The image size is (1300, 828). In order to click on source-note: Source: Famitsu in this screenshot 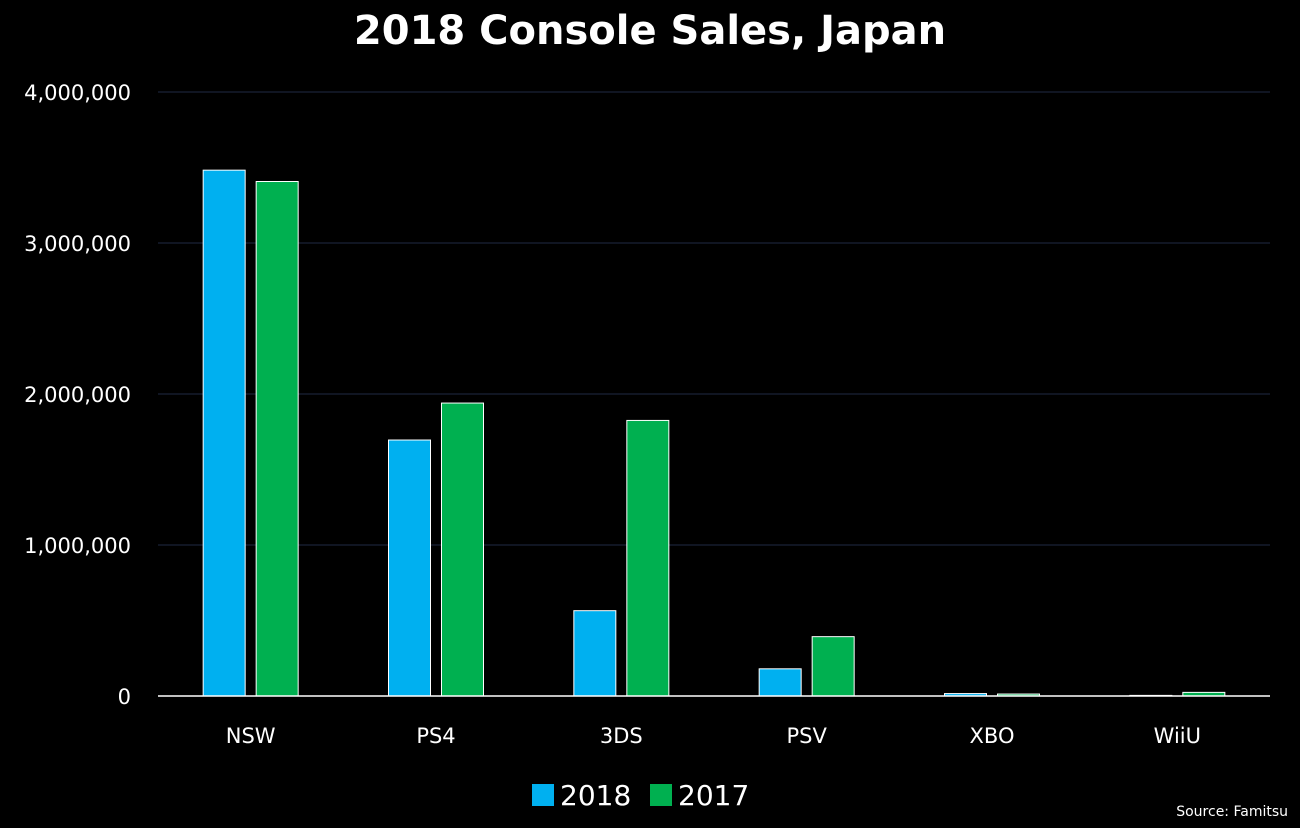, I will do `click(1232, 812)`.